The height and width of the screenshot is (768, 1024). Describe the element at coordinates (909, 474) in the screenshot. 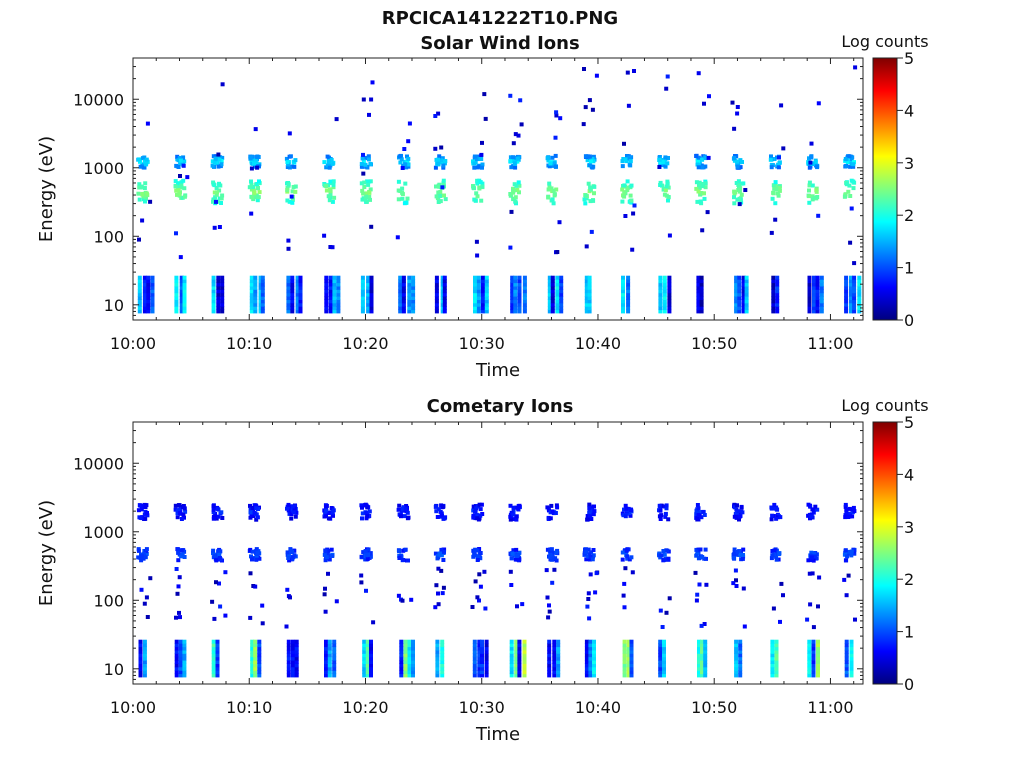

I see `colorbar-tick-label: 4` at that location.